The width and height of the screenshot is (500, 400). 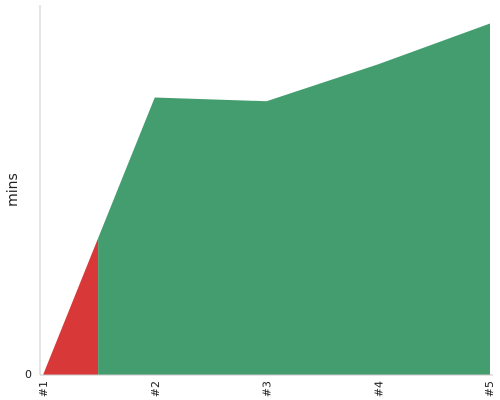 I want to click on x-tick-label: #3, so click(x=267, y=389).